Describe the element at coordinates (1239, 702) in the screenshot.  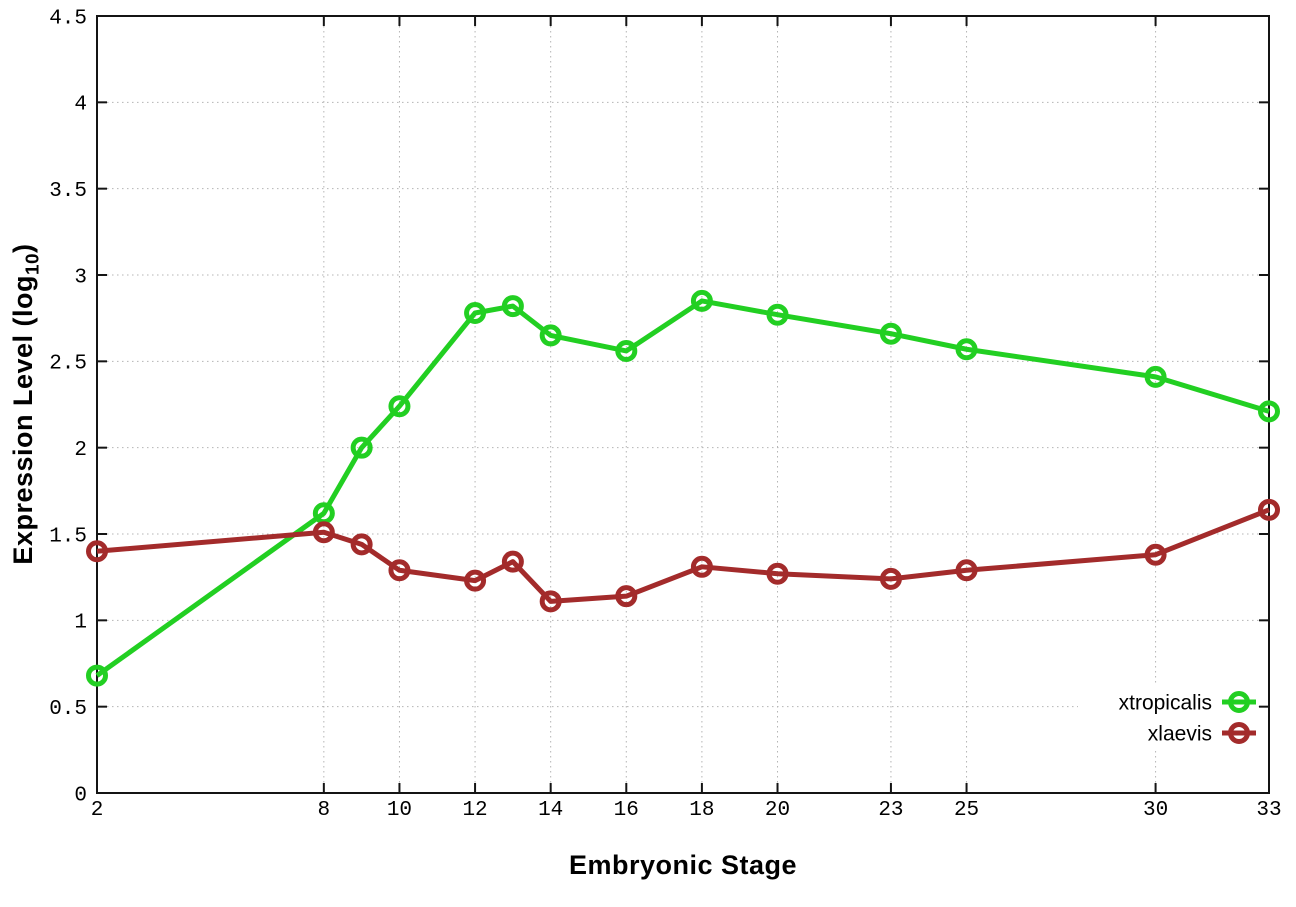
I see `legend-marker-xtropicalis` at that location.